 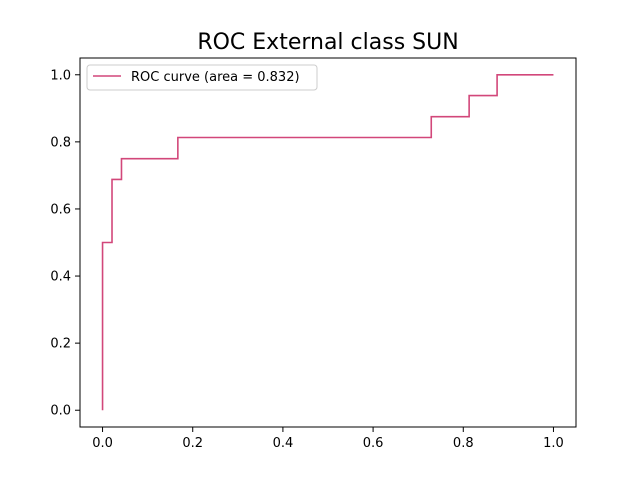 What do you see at coordinates (283, 443) in the screenshot?
I see `x-tick-label: 0.4` at bounding box center [283, 443].